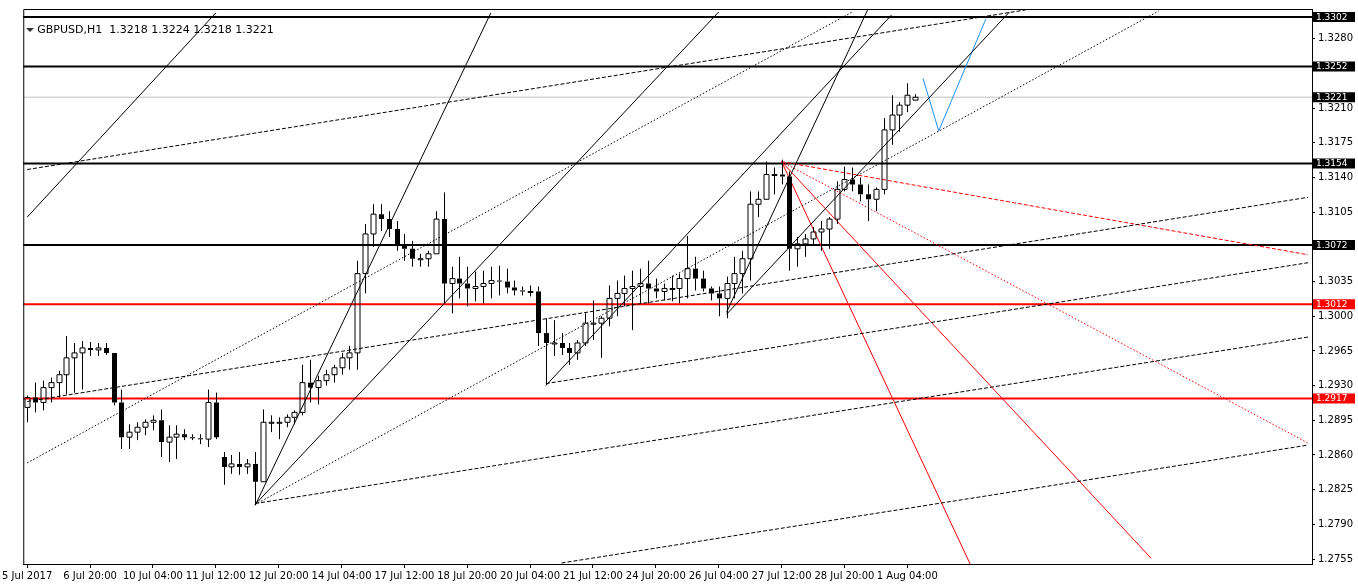 The height and width of the screenshot is (584, 1358). I want to click on y-tick-label: 1.2790, so click(1335, 523).